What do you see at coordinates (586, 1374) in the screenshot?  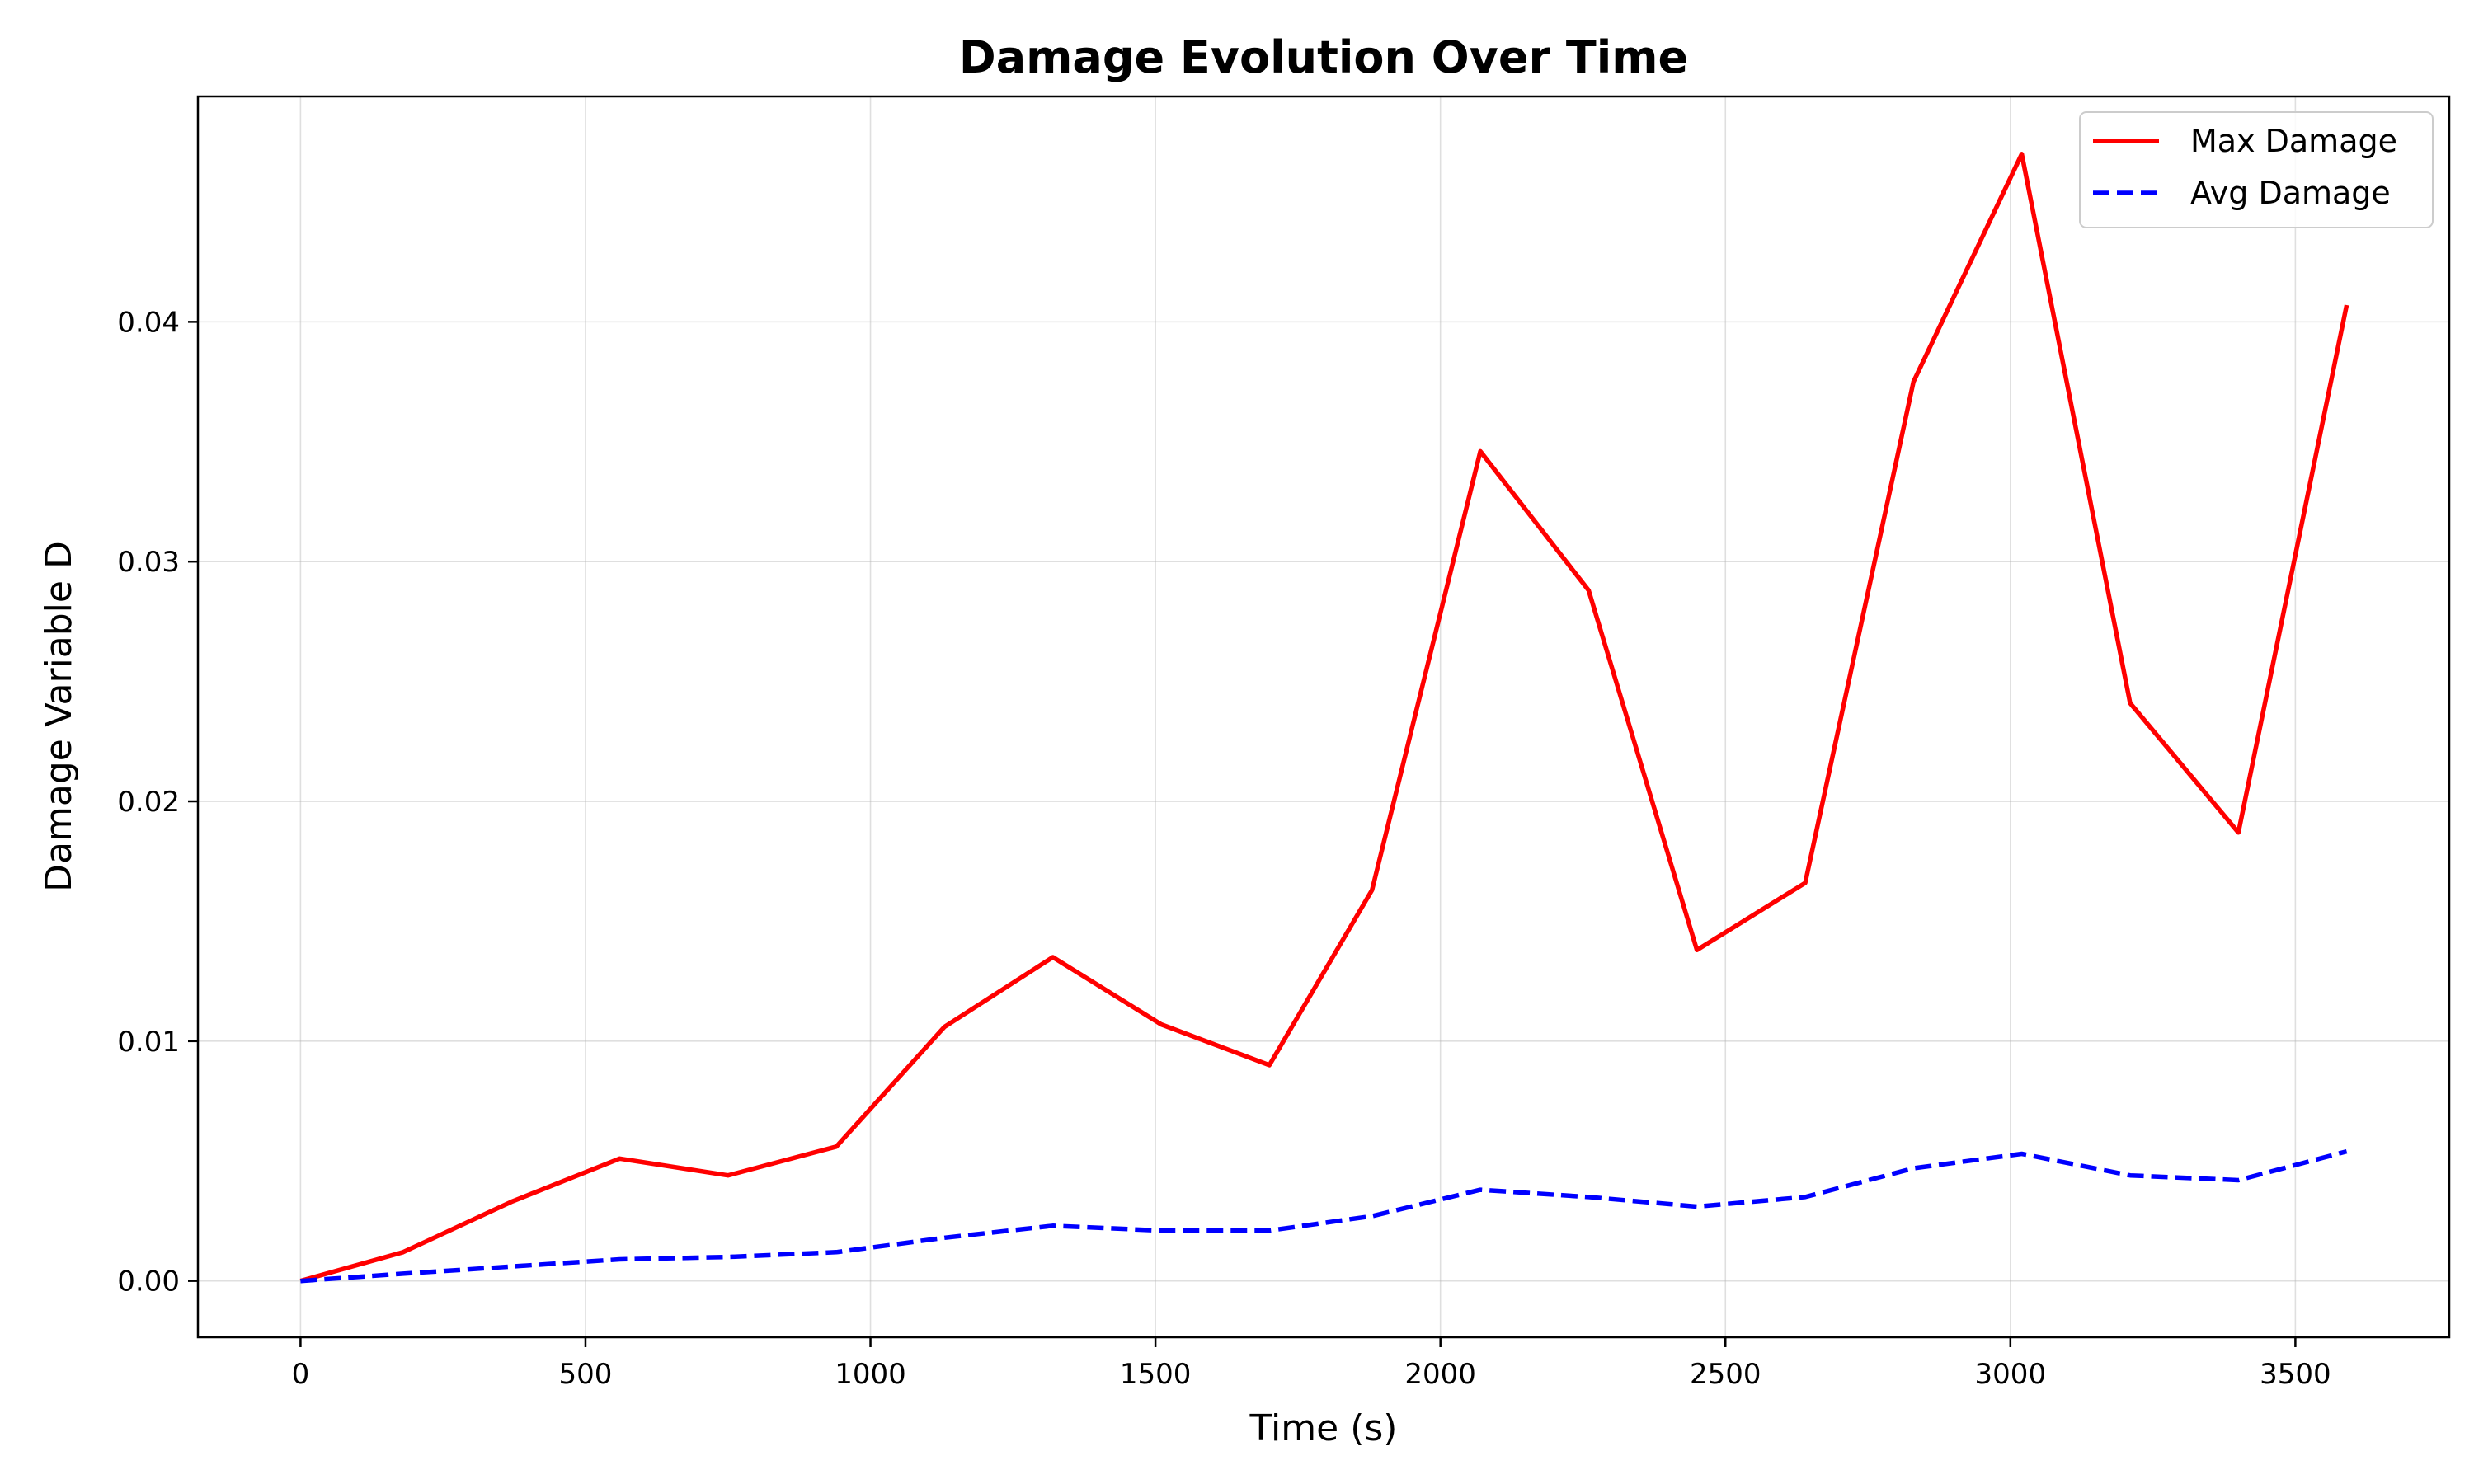 I see `x-tick-label: 500` at bounding box center [586, 1374].